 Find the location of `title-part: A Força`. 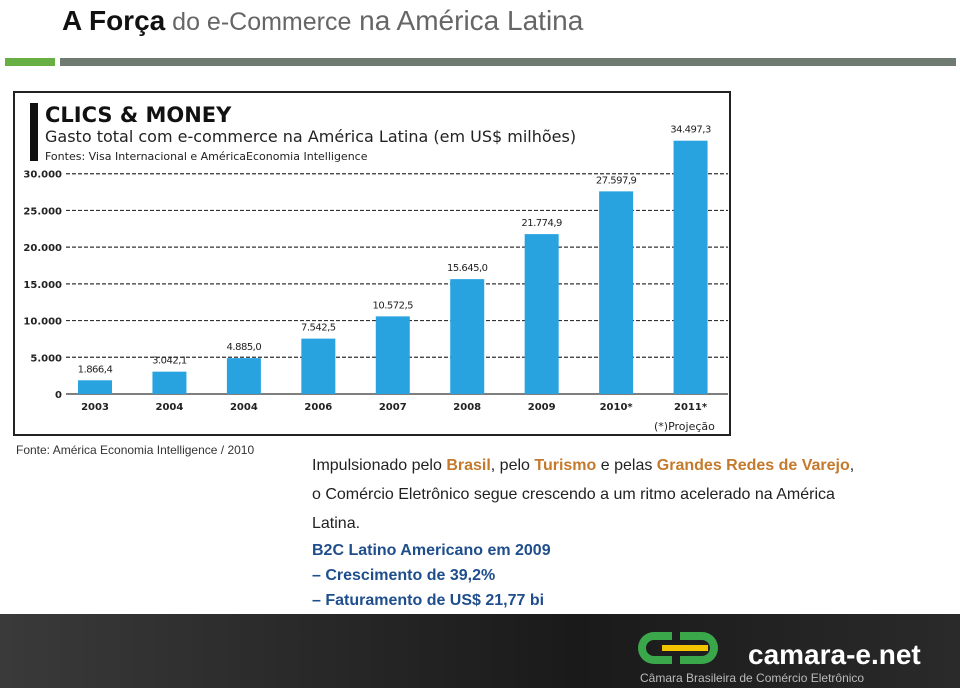

title-part: A Força is located at coordinates (114, 20).